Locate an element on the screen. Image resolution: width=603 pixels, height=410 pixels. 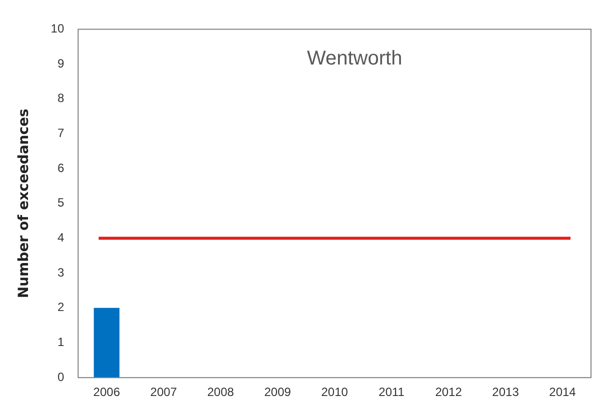
y-tick-label: 10 is located at coordinates (57, 29).